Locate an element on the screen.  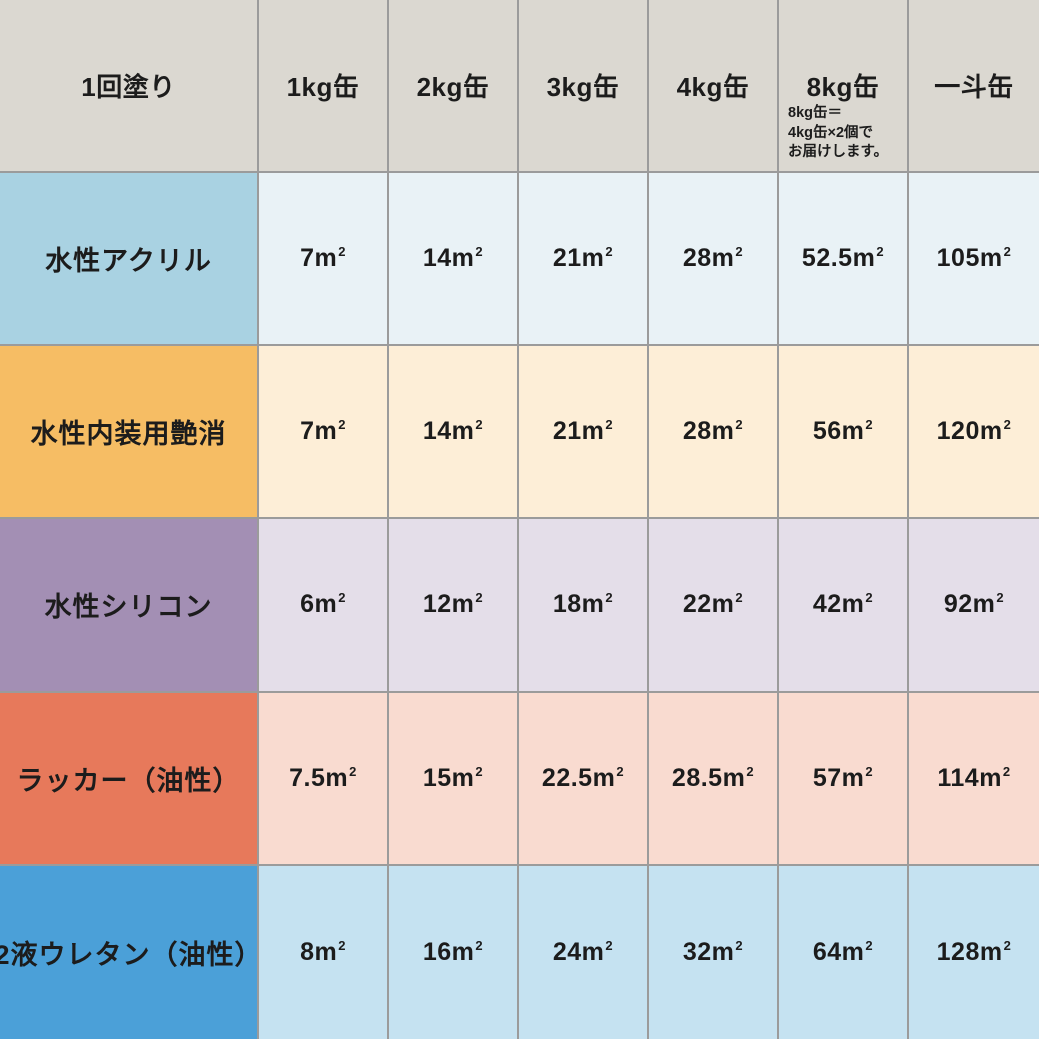
coverage-value: 15 is located at coordinates (437, 777).